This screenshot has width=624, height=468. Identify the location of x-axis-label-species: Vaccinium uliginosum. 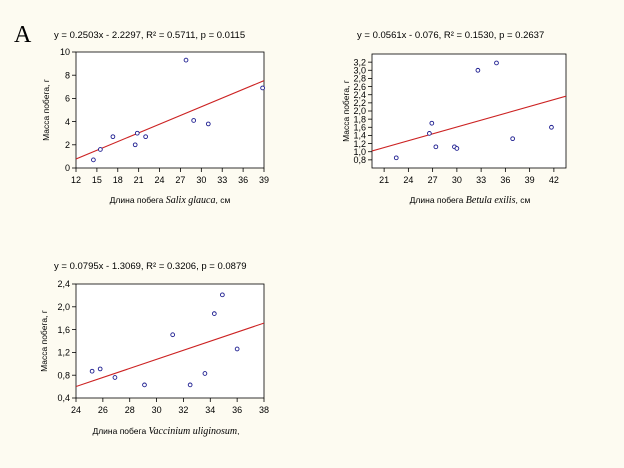
(193, 431).